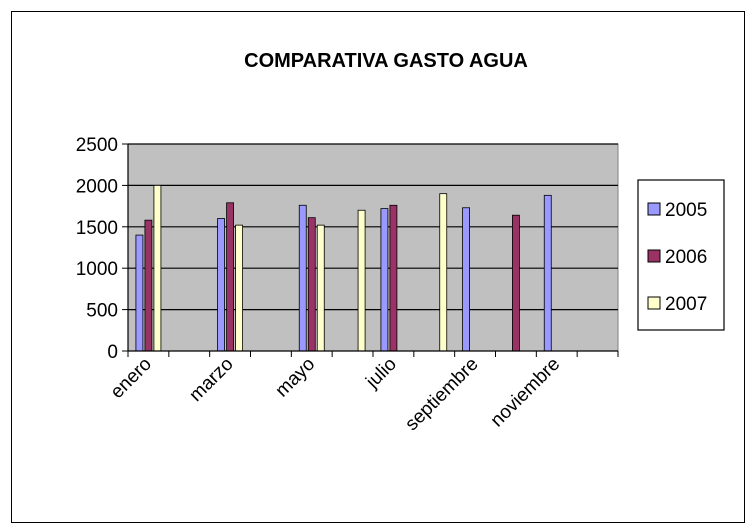 This screenshot has width=751, height=530. I want to click on x-tick-label: marzo, so click(211, 380).